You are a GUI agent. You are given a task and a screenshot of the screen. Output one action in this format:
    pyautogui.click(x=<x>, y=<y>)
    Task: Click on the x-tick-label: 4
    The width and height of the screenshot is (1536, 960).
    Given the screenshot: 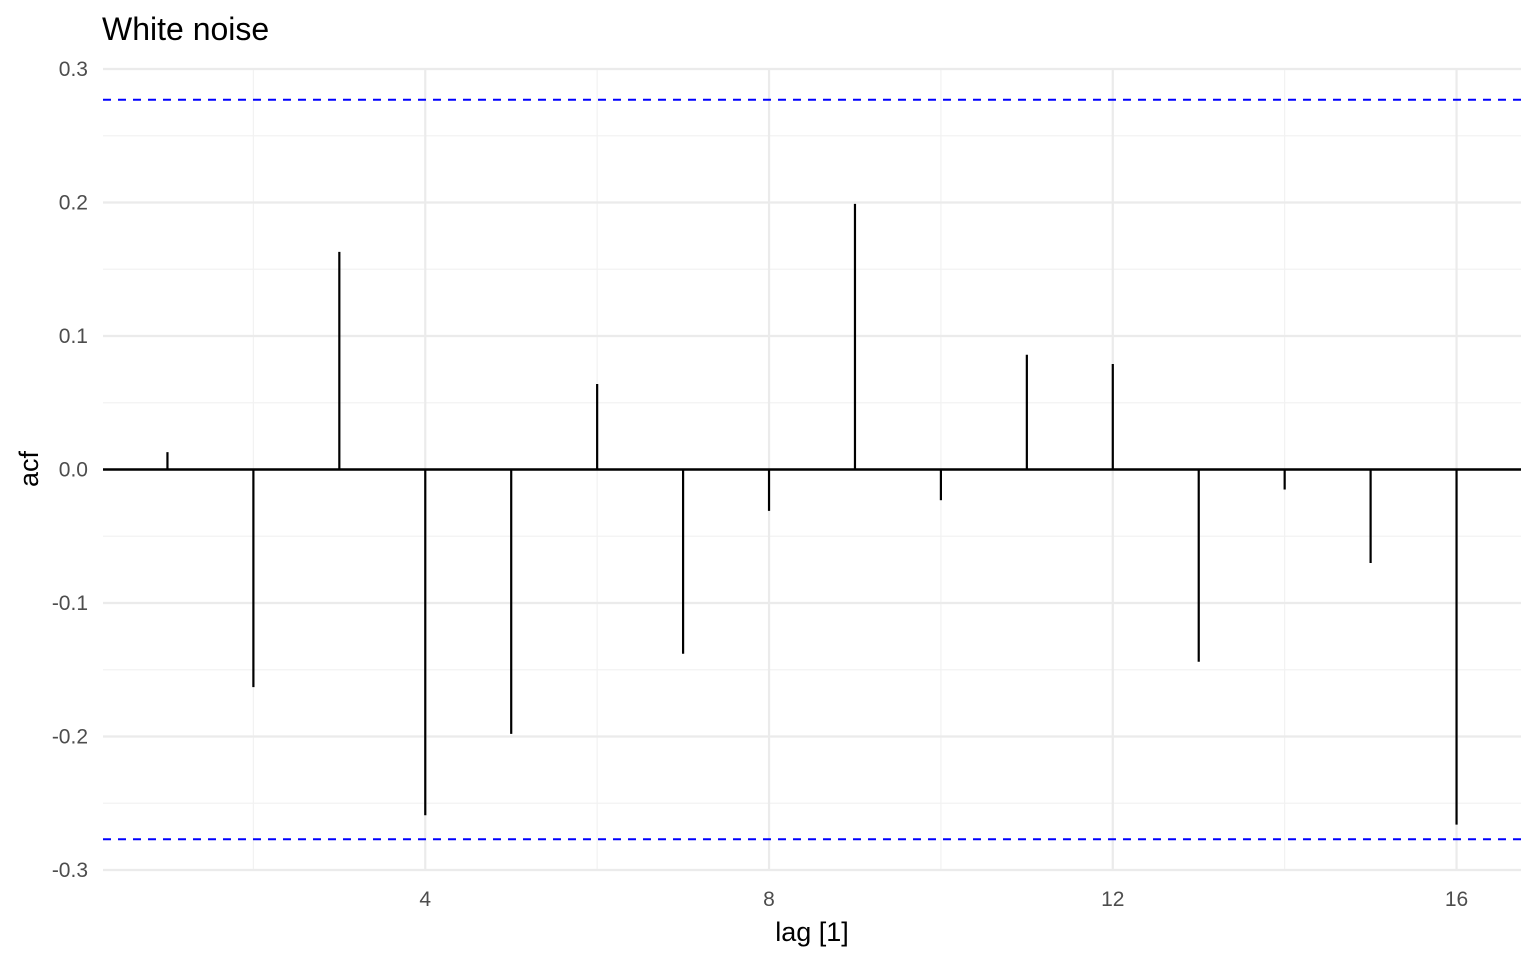 What is the action you would take?
    pyautogui.click(x=425, y=899)
    